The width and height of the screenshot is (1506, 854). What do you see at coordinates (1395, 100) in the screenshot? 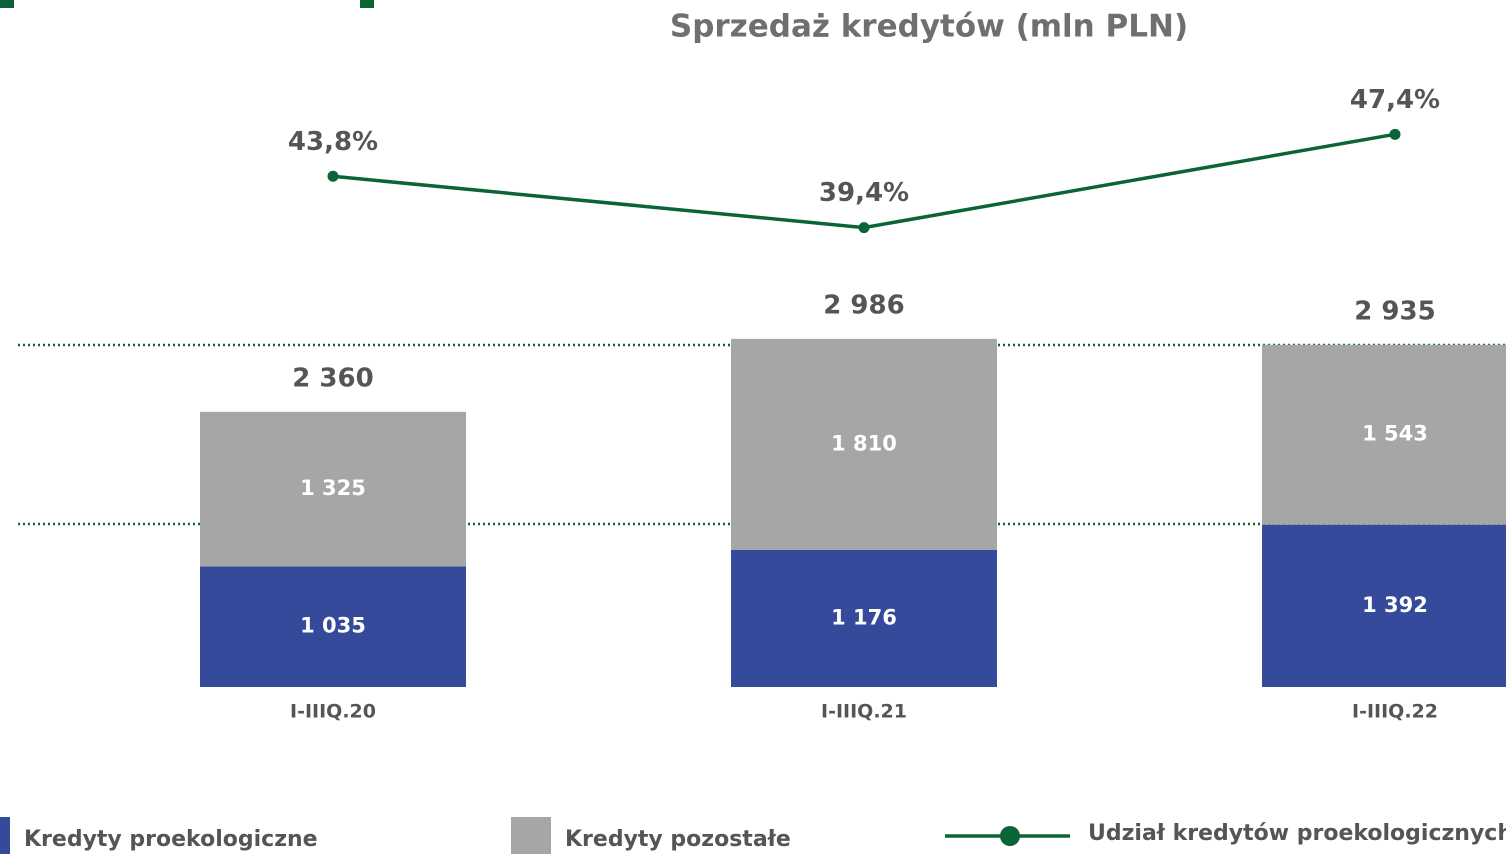
I see `line-value-label: 47,4%` at bounding box center [1395, 100].